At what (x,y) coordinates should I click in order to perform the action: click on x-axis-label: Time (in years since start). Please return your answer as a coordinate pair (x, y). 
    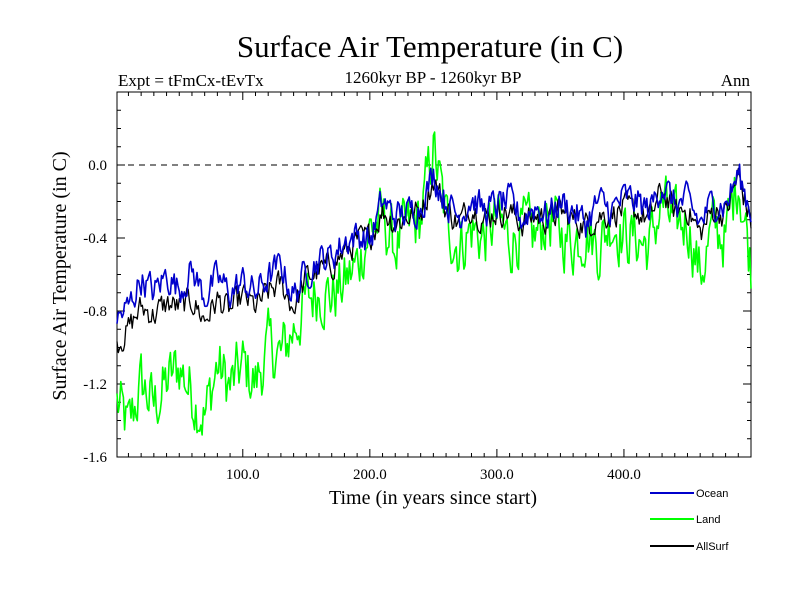
    Looking at the image, I should click on (433, 498).